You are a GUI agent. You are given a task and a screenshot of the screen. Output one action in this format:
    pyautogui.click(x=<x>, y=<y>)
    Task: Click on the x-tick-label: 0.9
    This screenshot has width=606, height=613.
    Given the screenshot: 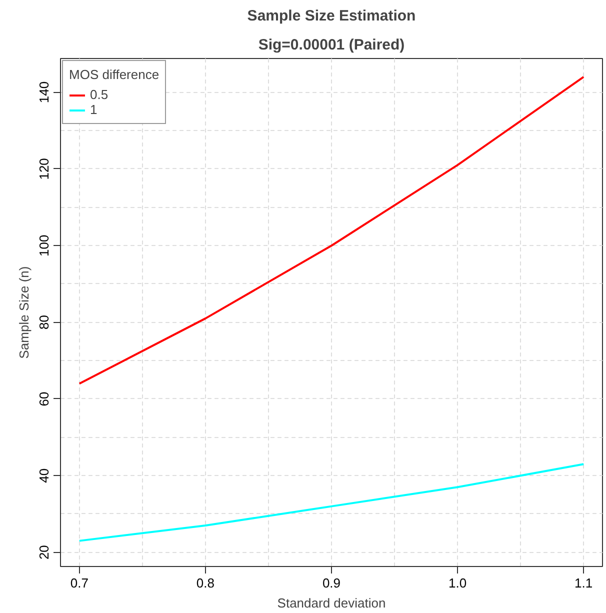 What is the action you would take?
    pyautogui.click(x=331, y=583)
    